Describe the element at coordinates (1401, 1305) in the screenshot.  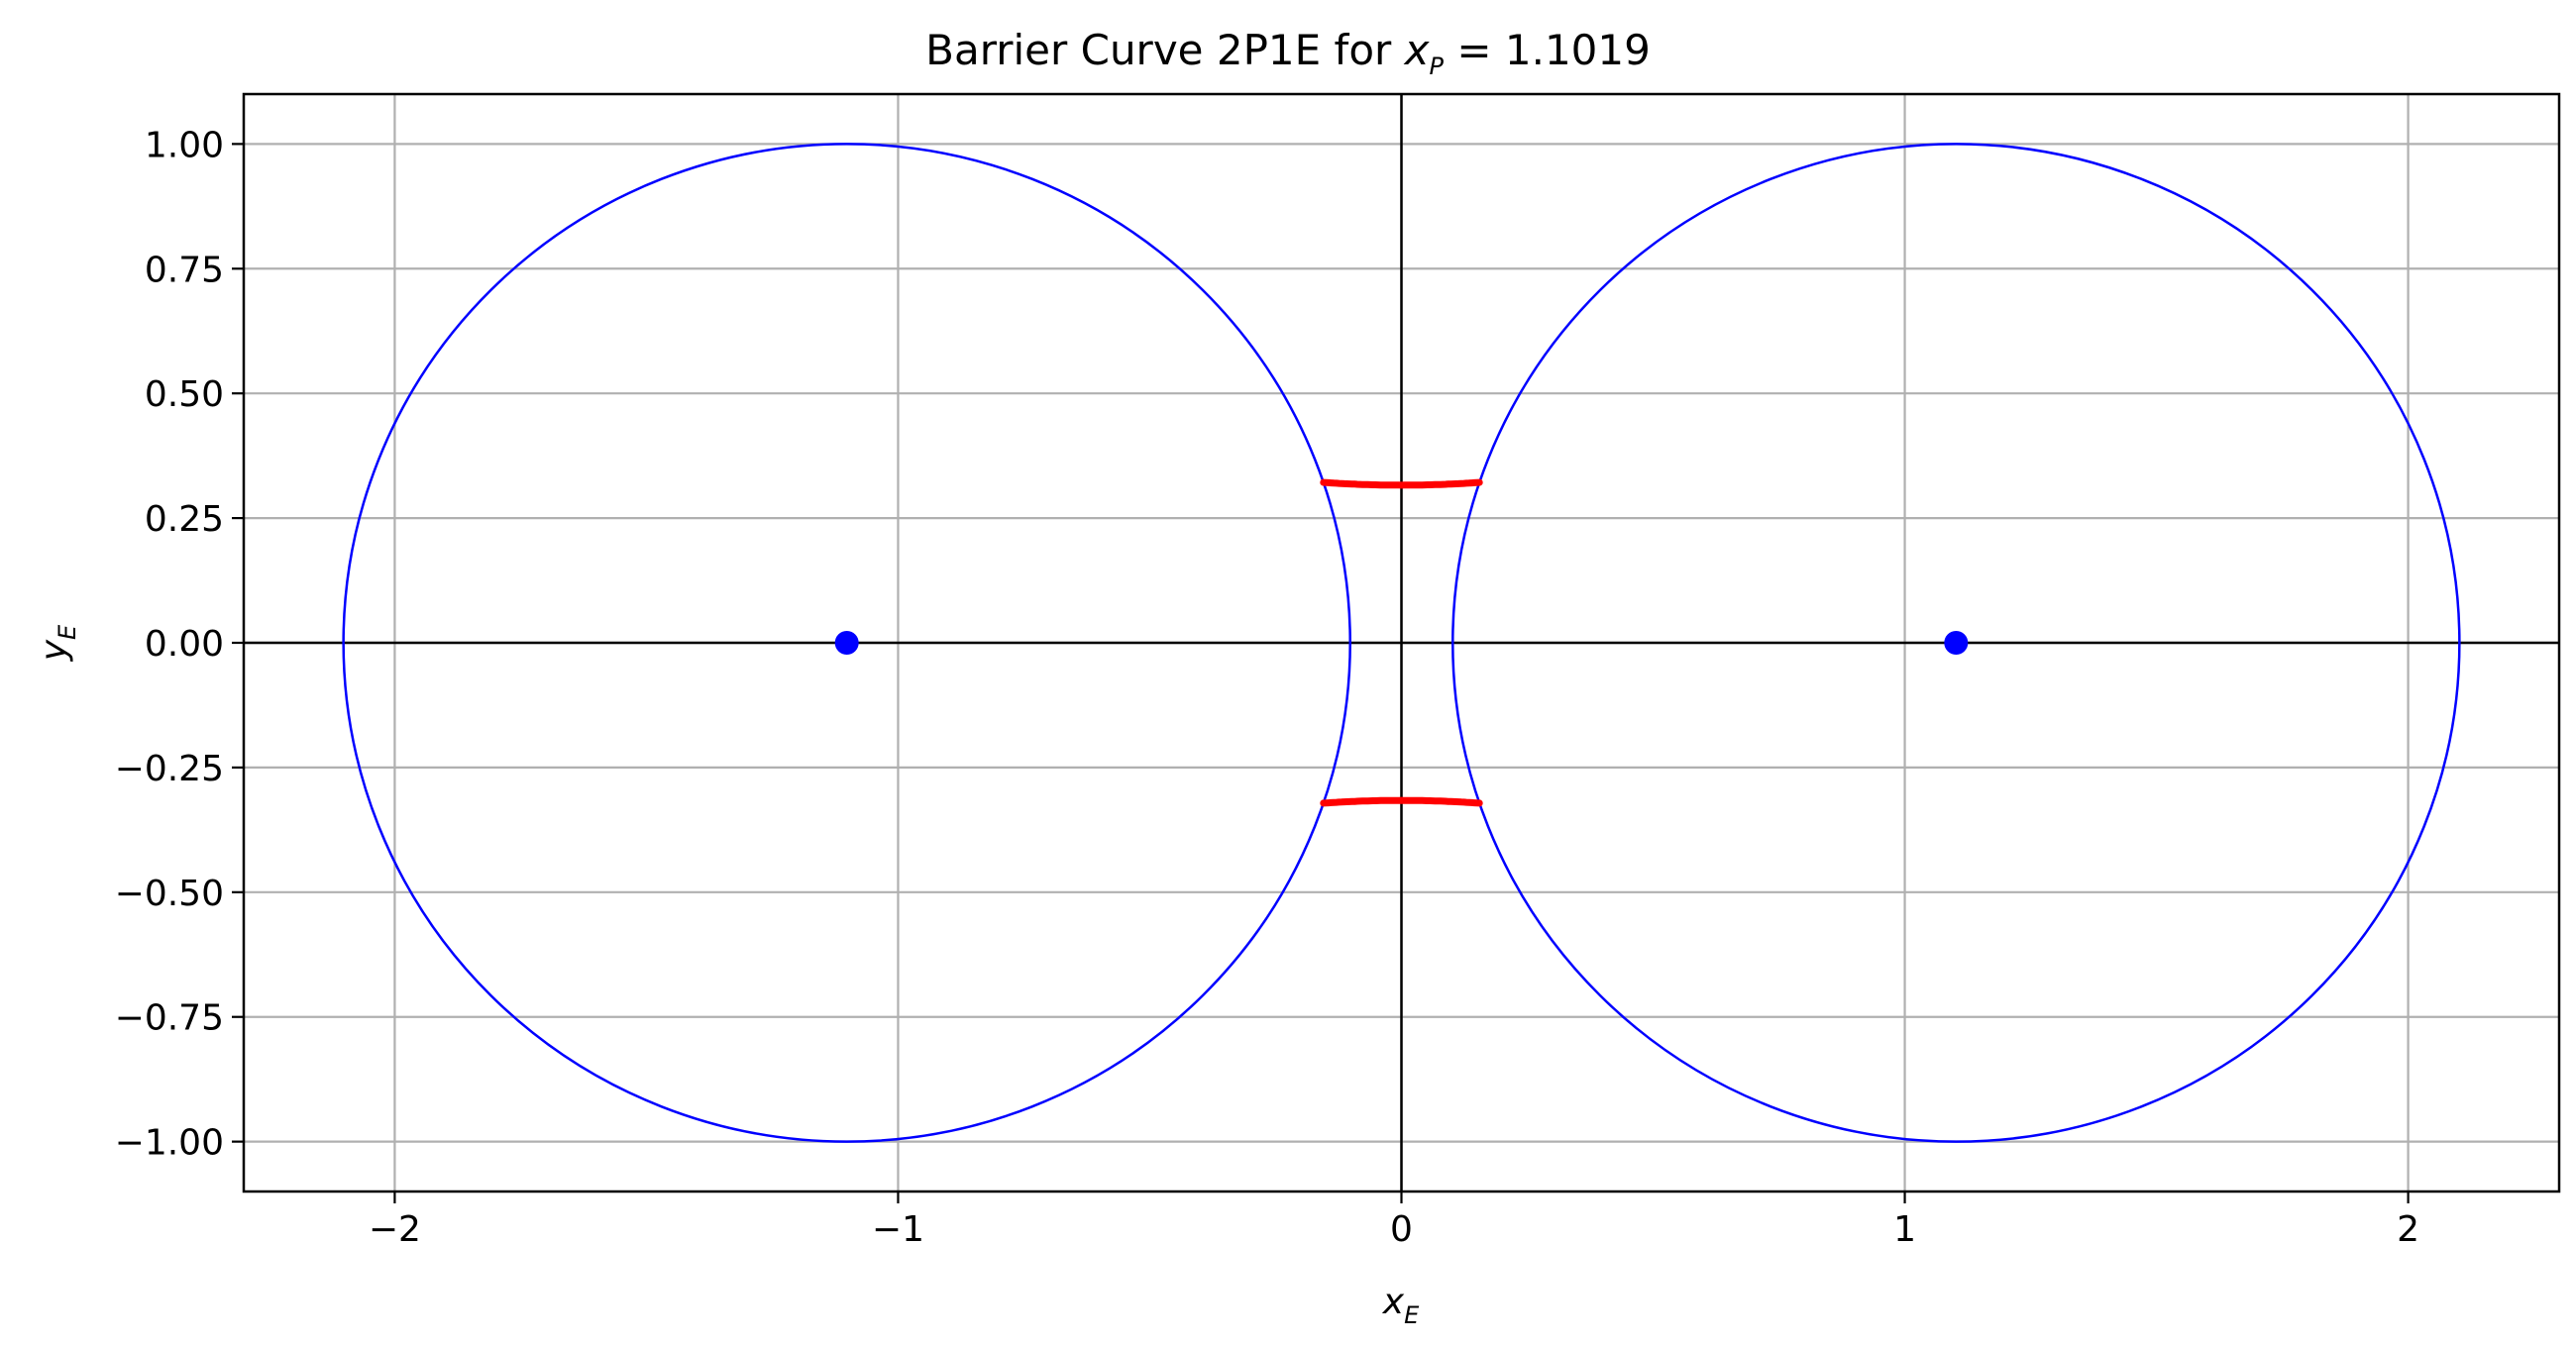
I see `x-axis-label: xE` at that location.